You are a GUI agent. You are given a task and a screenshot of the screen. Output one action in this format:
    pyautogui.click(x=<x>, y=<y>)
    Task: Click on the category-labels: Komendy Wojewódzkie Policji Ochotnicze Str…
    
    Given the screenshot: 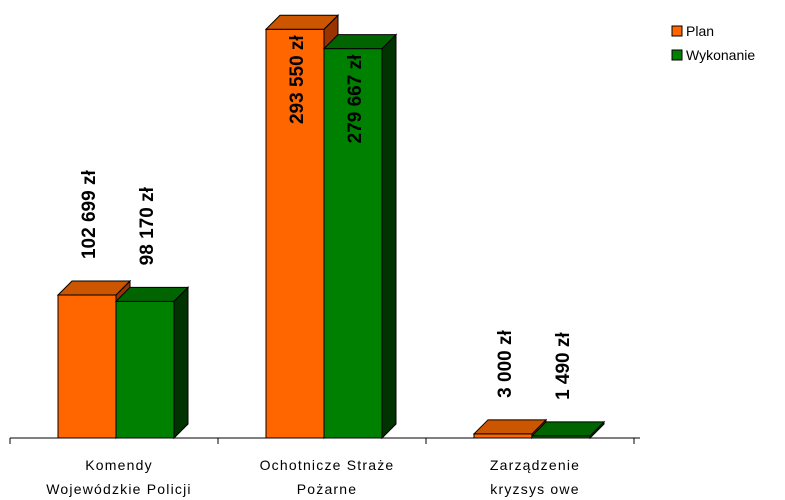 What is the action you would take?
    pyautogui.click(x=313, y=477)
    